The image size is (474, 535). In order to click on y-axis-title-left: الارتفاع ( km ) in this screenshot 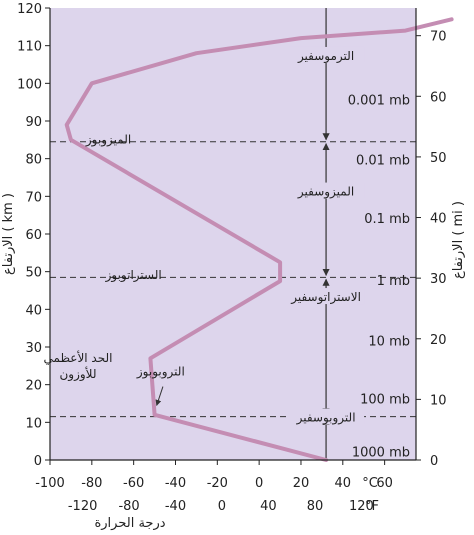, I will do `click(8, 234)`.